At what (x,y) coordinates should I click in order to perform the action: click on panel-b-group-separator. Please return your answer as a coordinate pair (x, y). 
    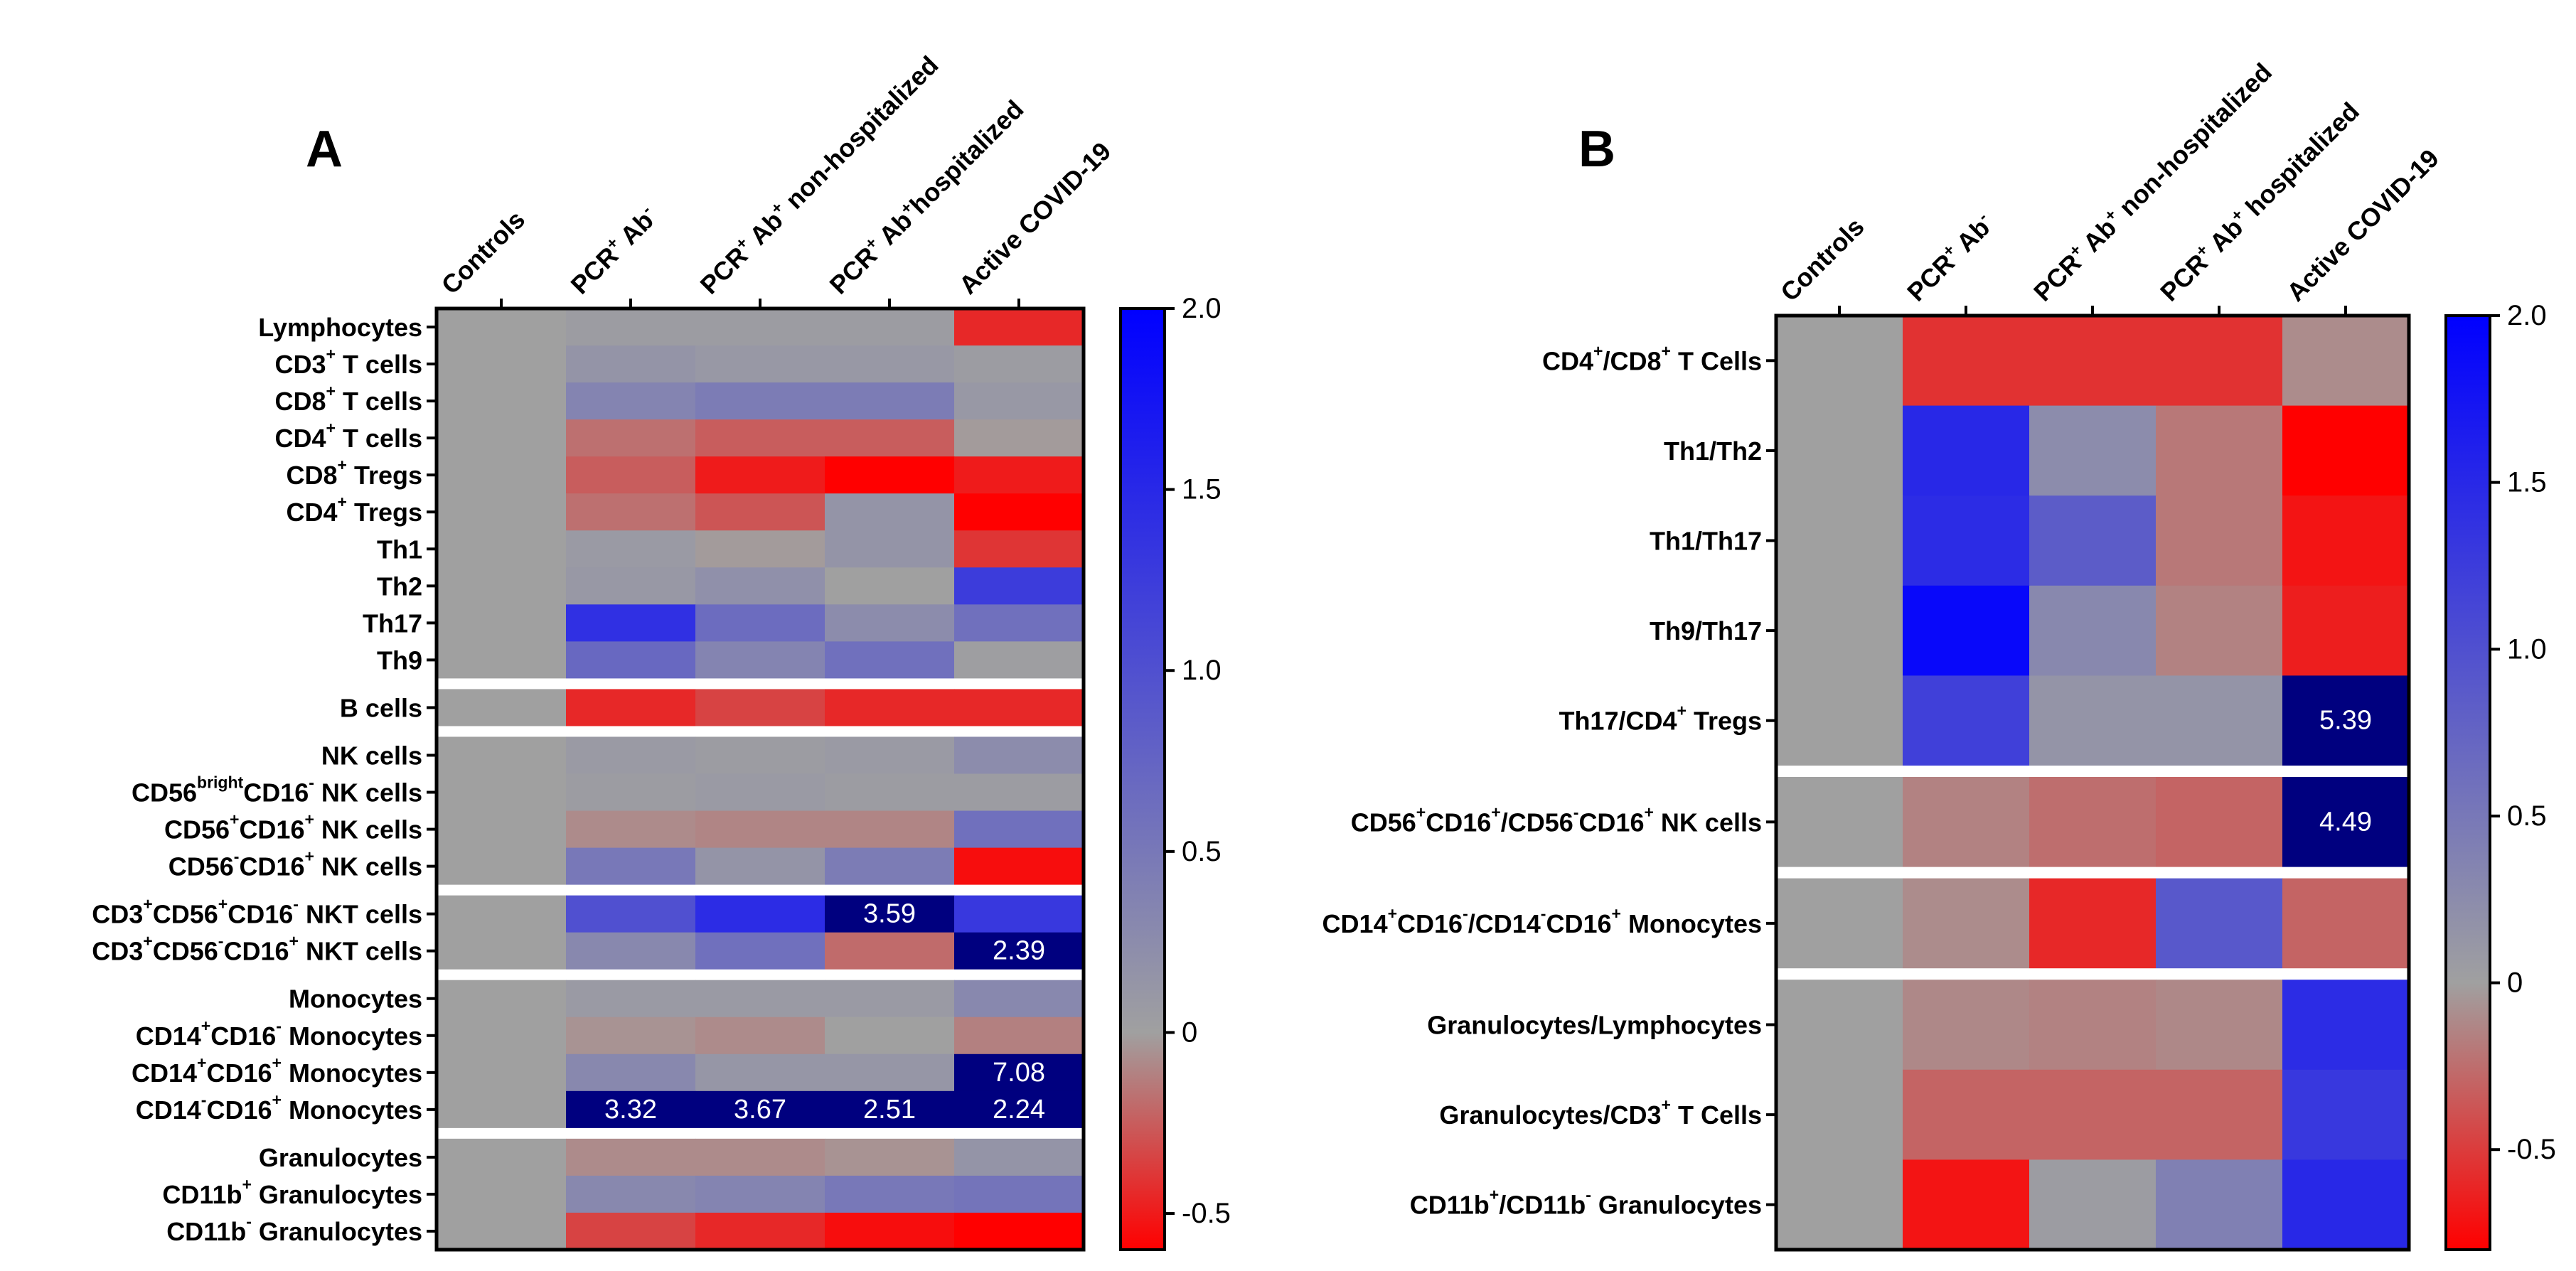
    Looking at the image, I should click on (2092, 771).